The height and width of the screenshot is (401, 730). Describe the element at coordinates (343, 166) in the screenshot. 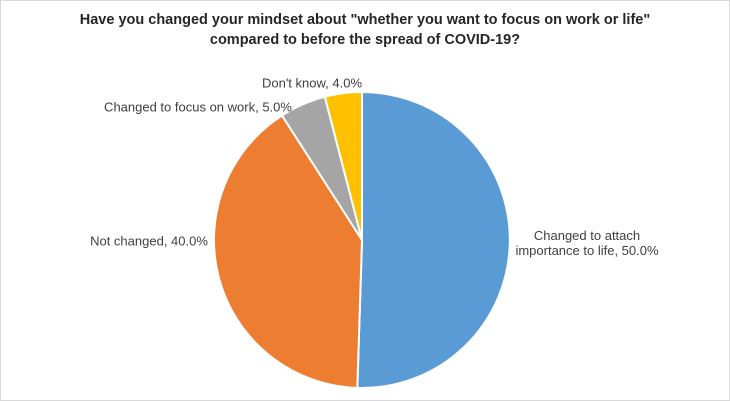

I see `pie-slice-don-t-know` at that location.